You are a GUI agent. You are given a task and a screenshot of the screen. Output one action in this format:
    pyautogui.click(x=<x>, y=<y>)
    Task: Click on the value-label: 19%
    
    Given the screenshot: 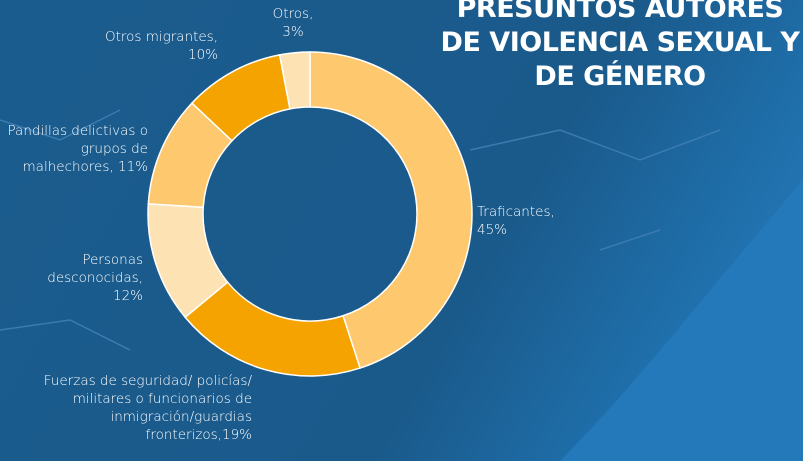 What is the action you would take?
    pyautogui.click(x=236, y=435)
    